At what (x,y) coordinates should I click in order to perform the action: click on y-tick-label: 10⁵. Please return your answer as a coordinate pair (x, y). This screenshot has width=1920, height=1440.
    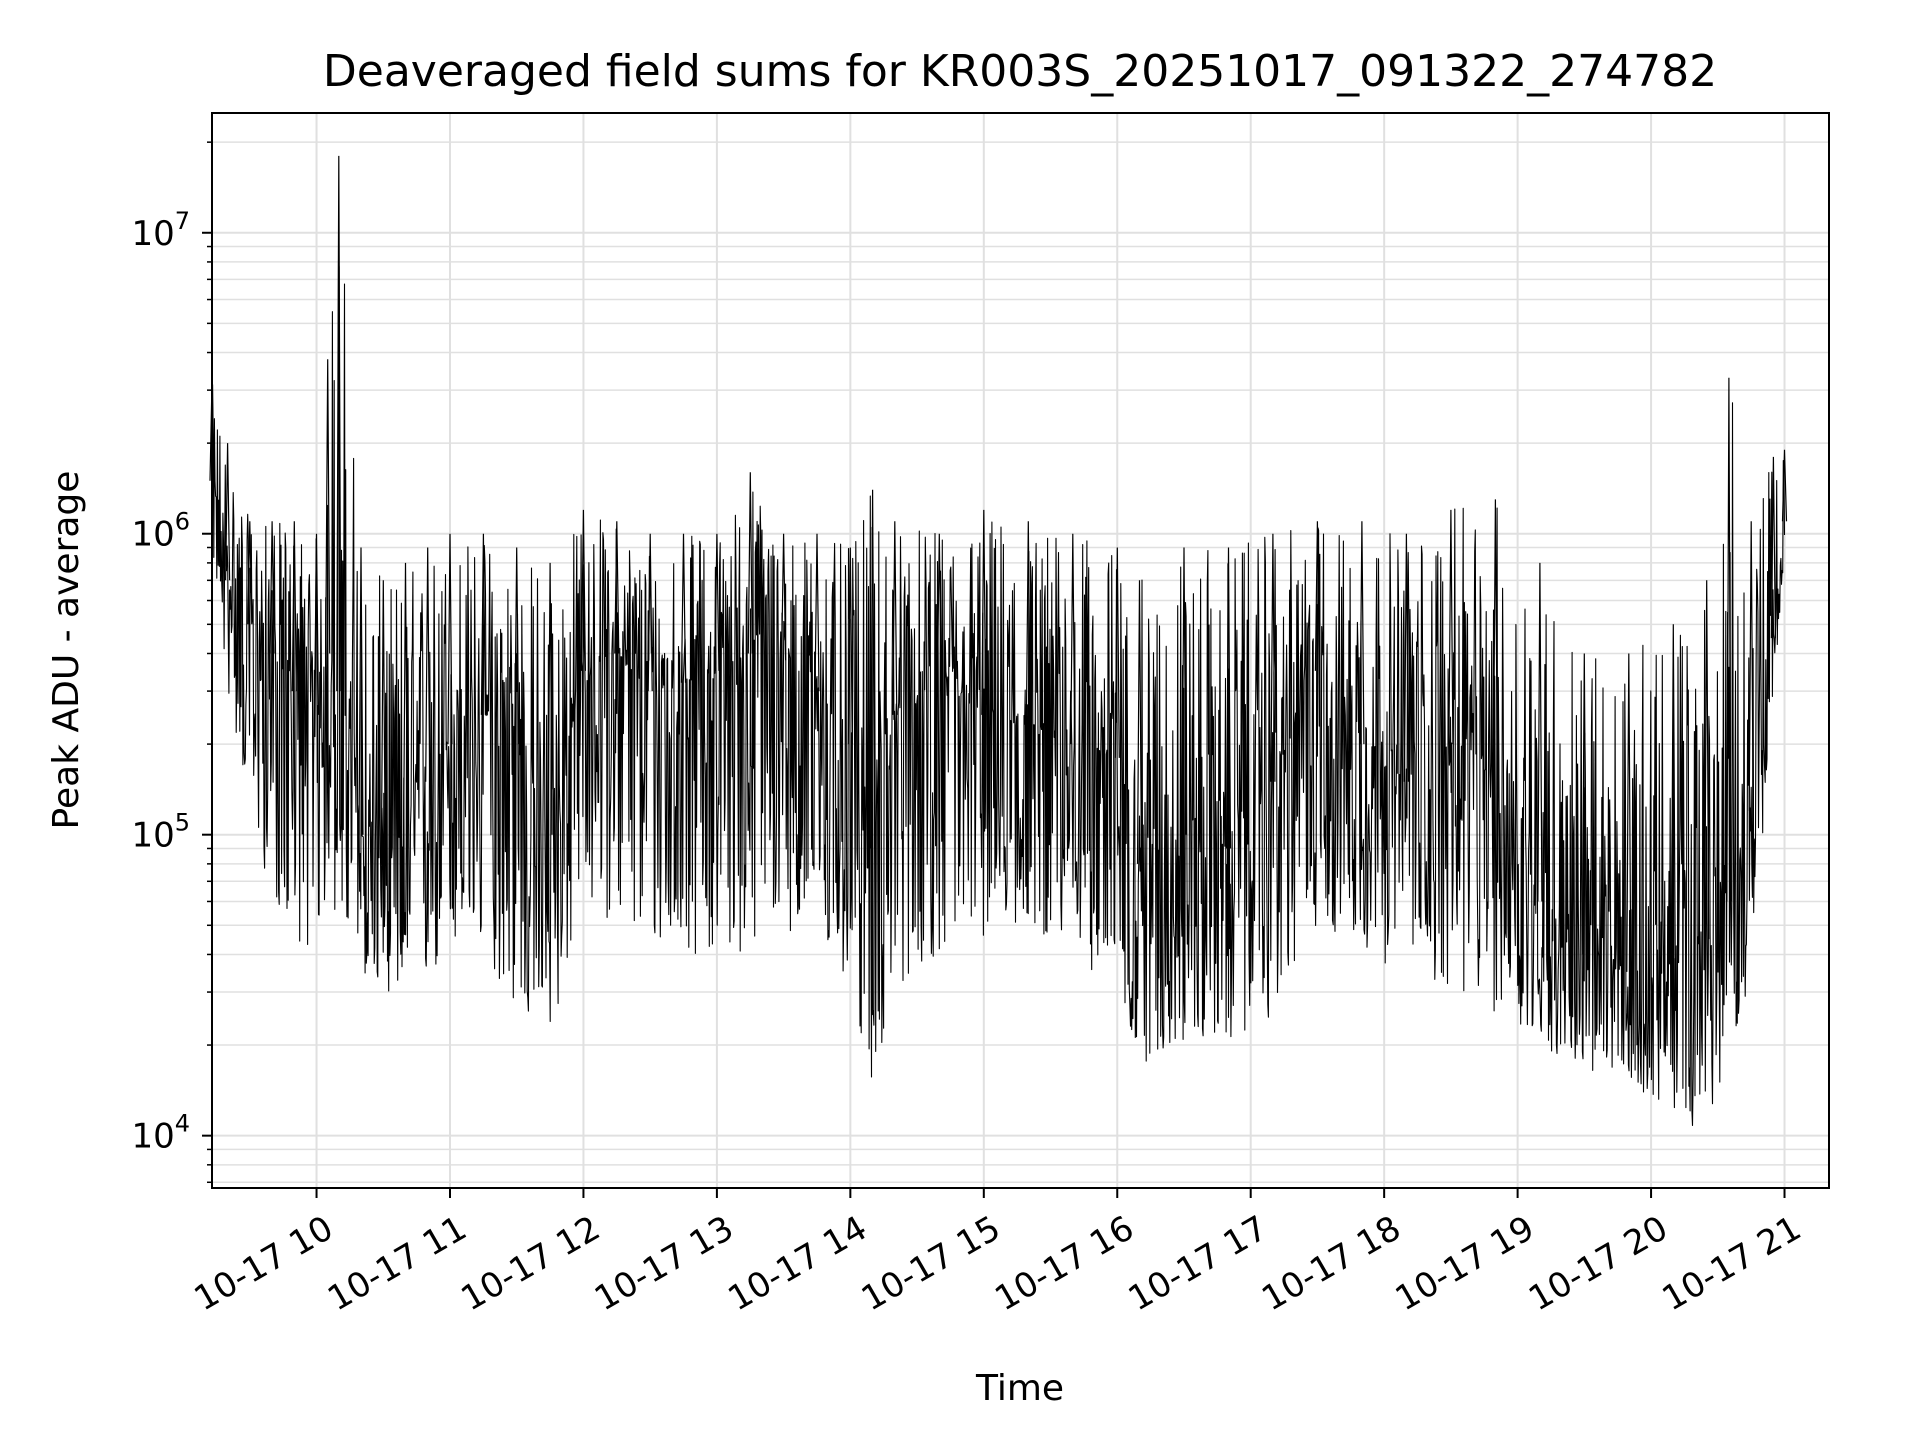
    Looking at the image, I should click on (160, 832).